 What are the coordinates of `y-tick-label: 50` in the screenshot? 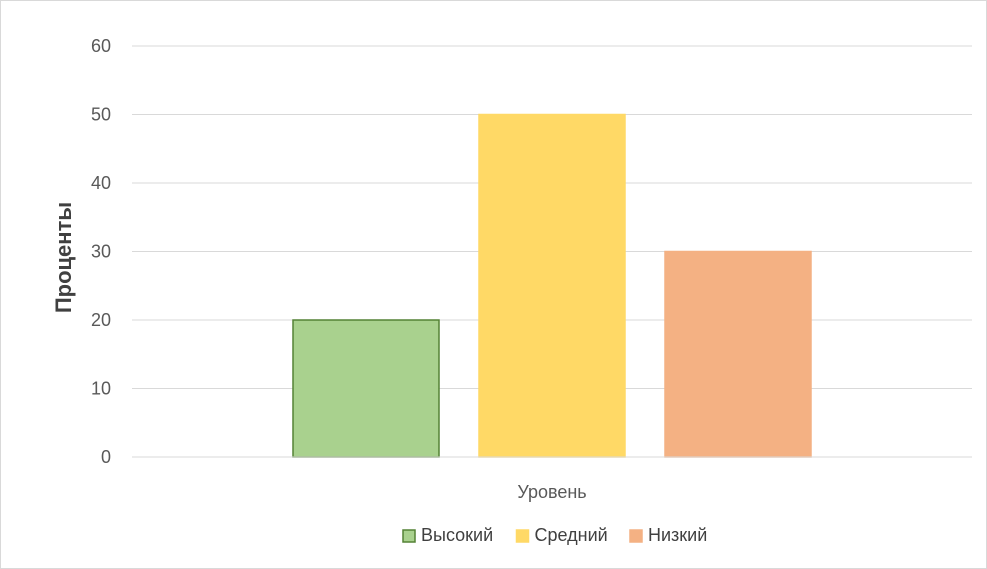 It's located at (101, 115).